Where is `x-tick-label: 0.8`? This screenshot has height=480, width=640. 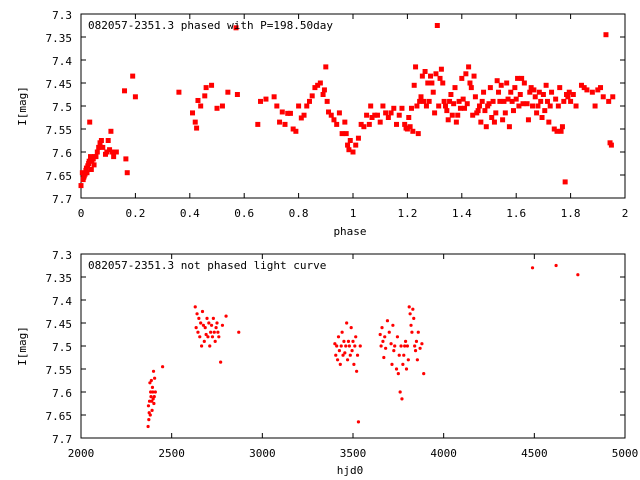 x-tick-label: 0.8 is located at coordinates (299, 213).